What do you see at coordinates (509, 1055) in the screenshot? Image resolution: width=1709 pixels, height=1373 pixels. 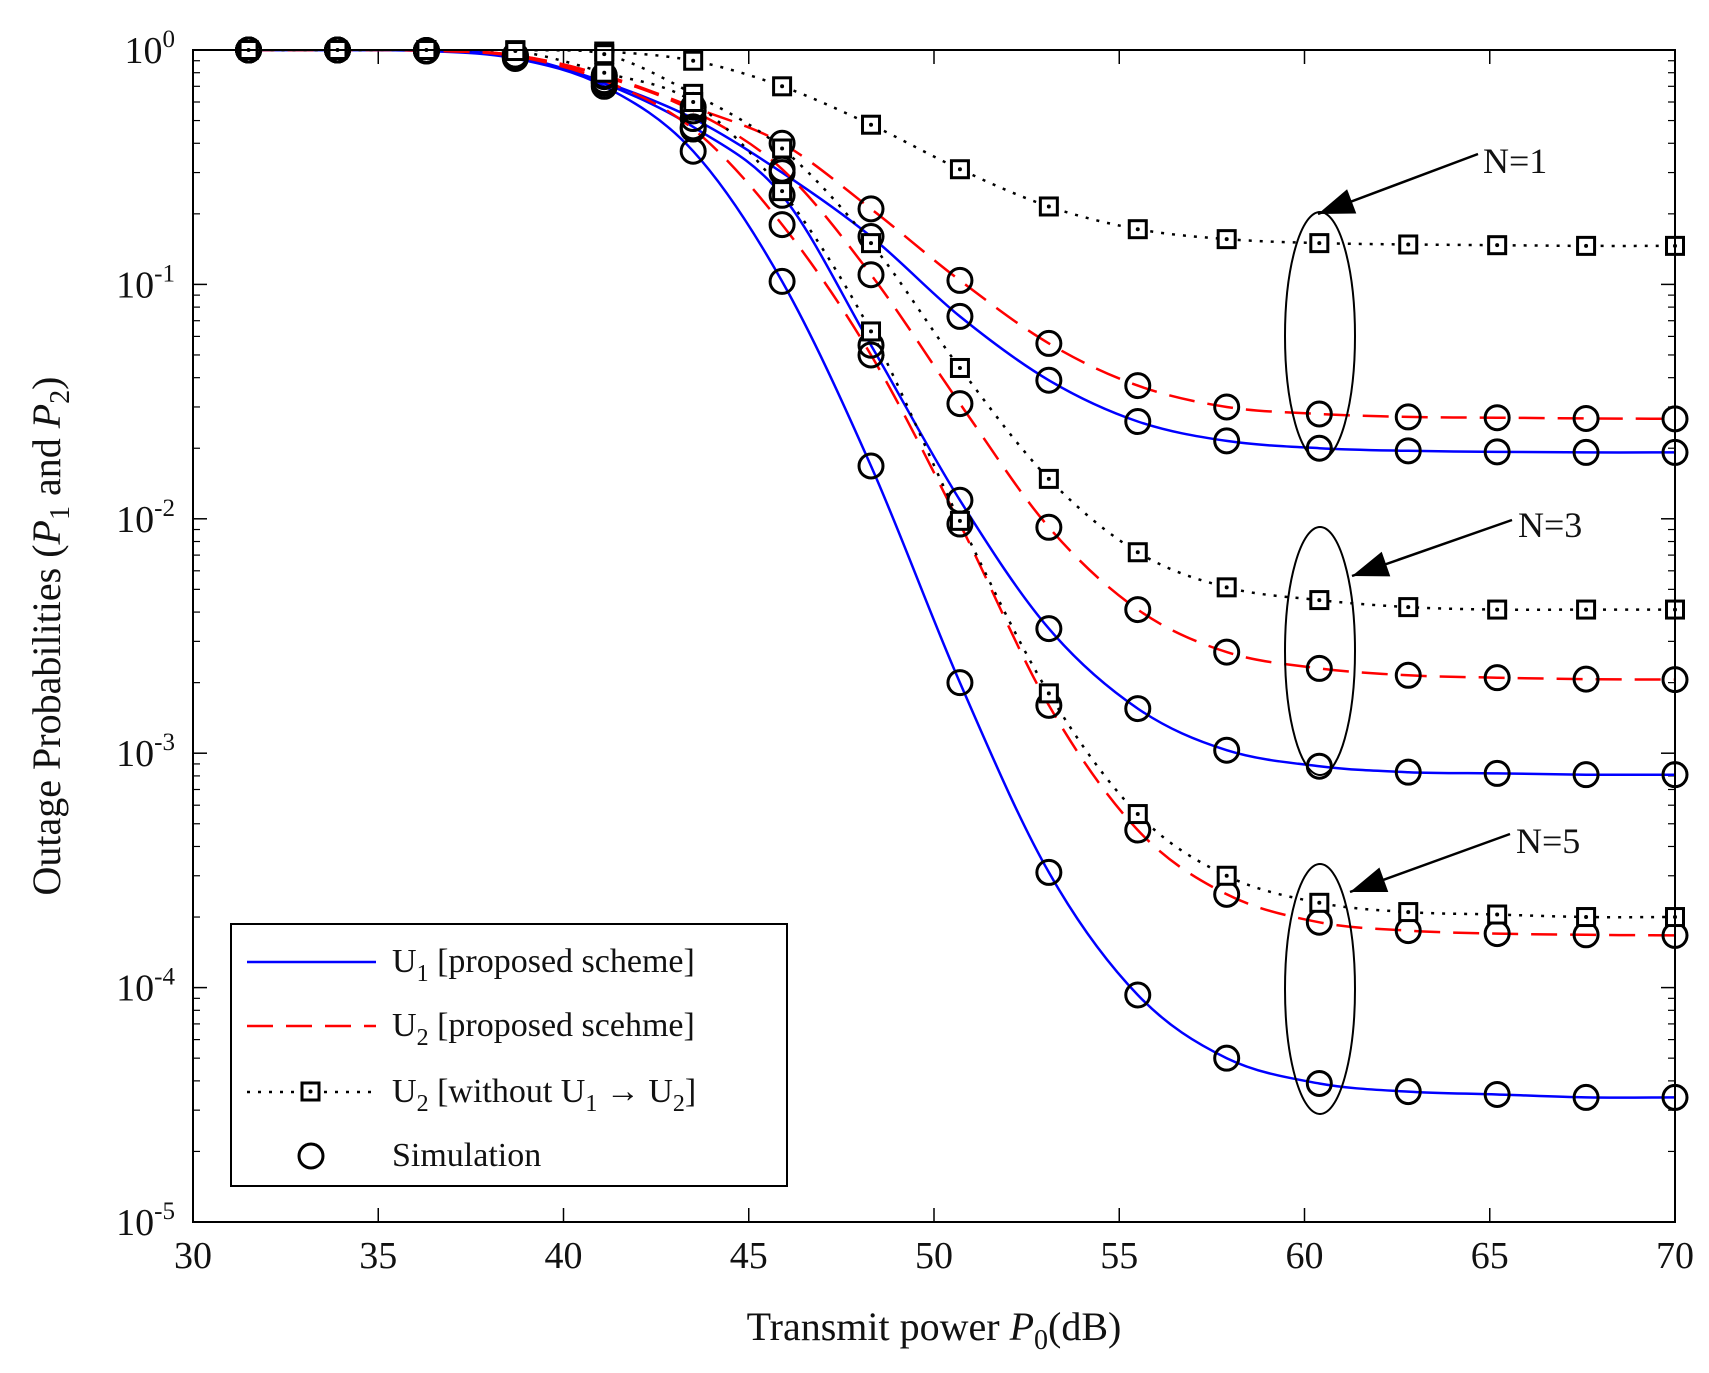 I see `legend-box` at bounding box center [509, 1055].